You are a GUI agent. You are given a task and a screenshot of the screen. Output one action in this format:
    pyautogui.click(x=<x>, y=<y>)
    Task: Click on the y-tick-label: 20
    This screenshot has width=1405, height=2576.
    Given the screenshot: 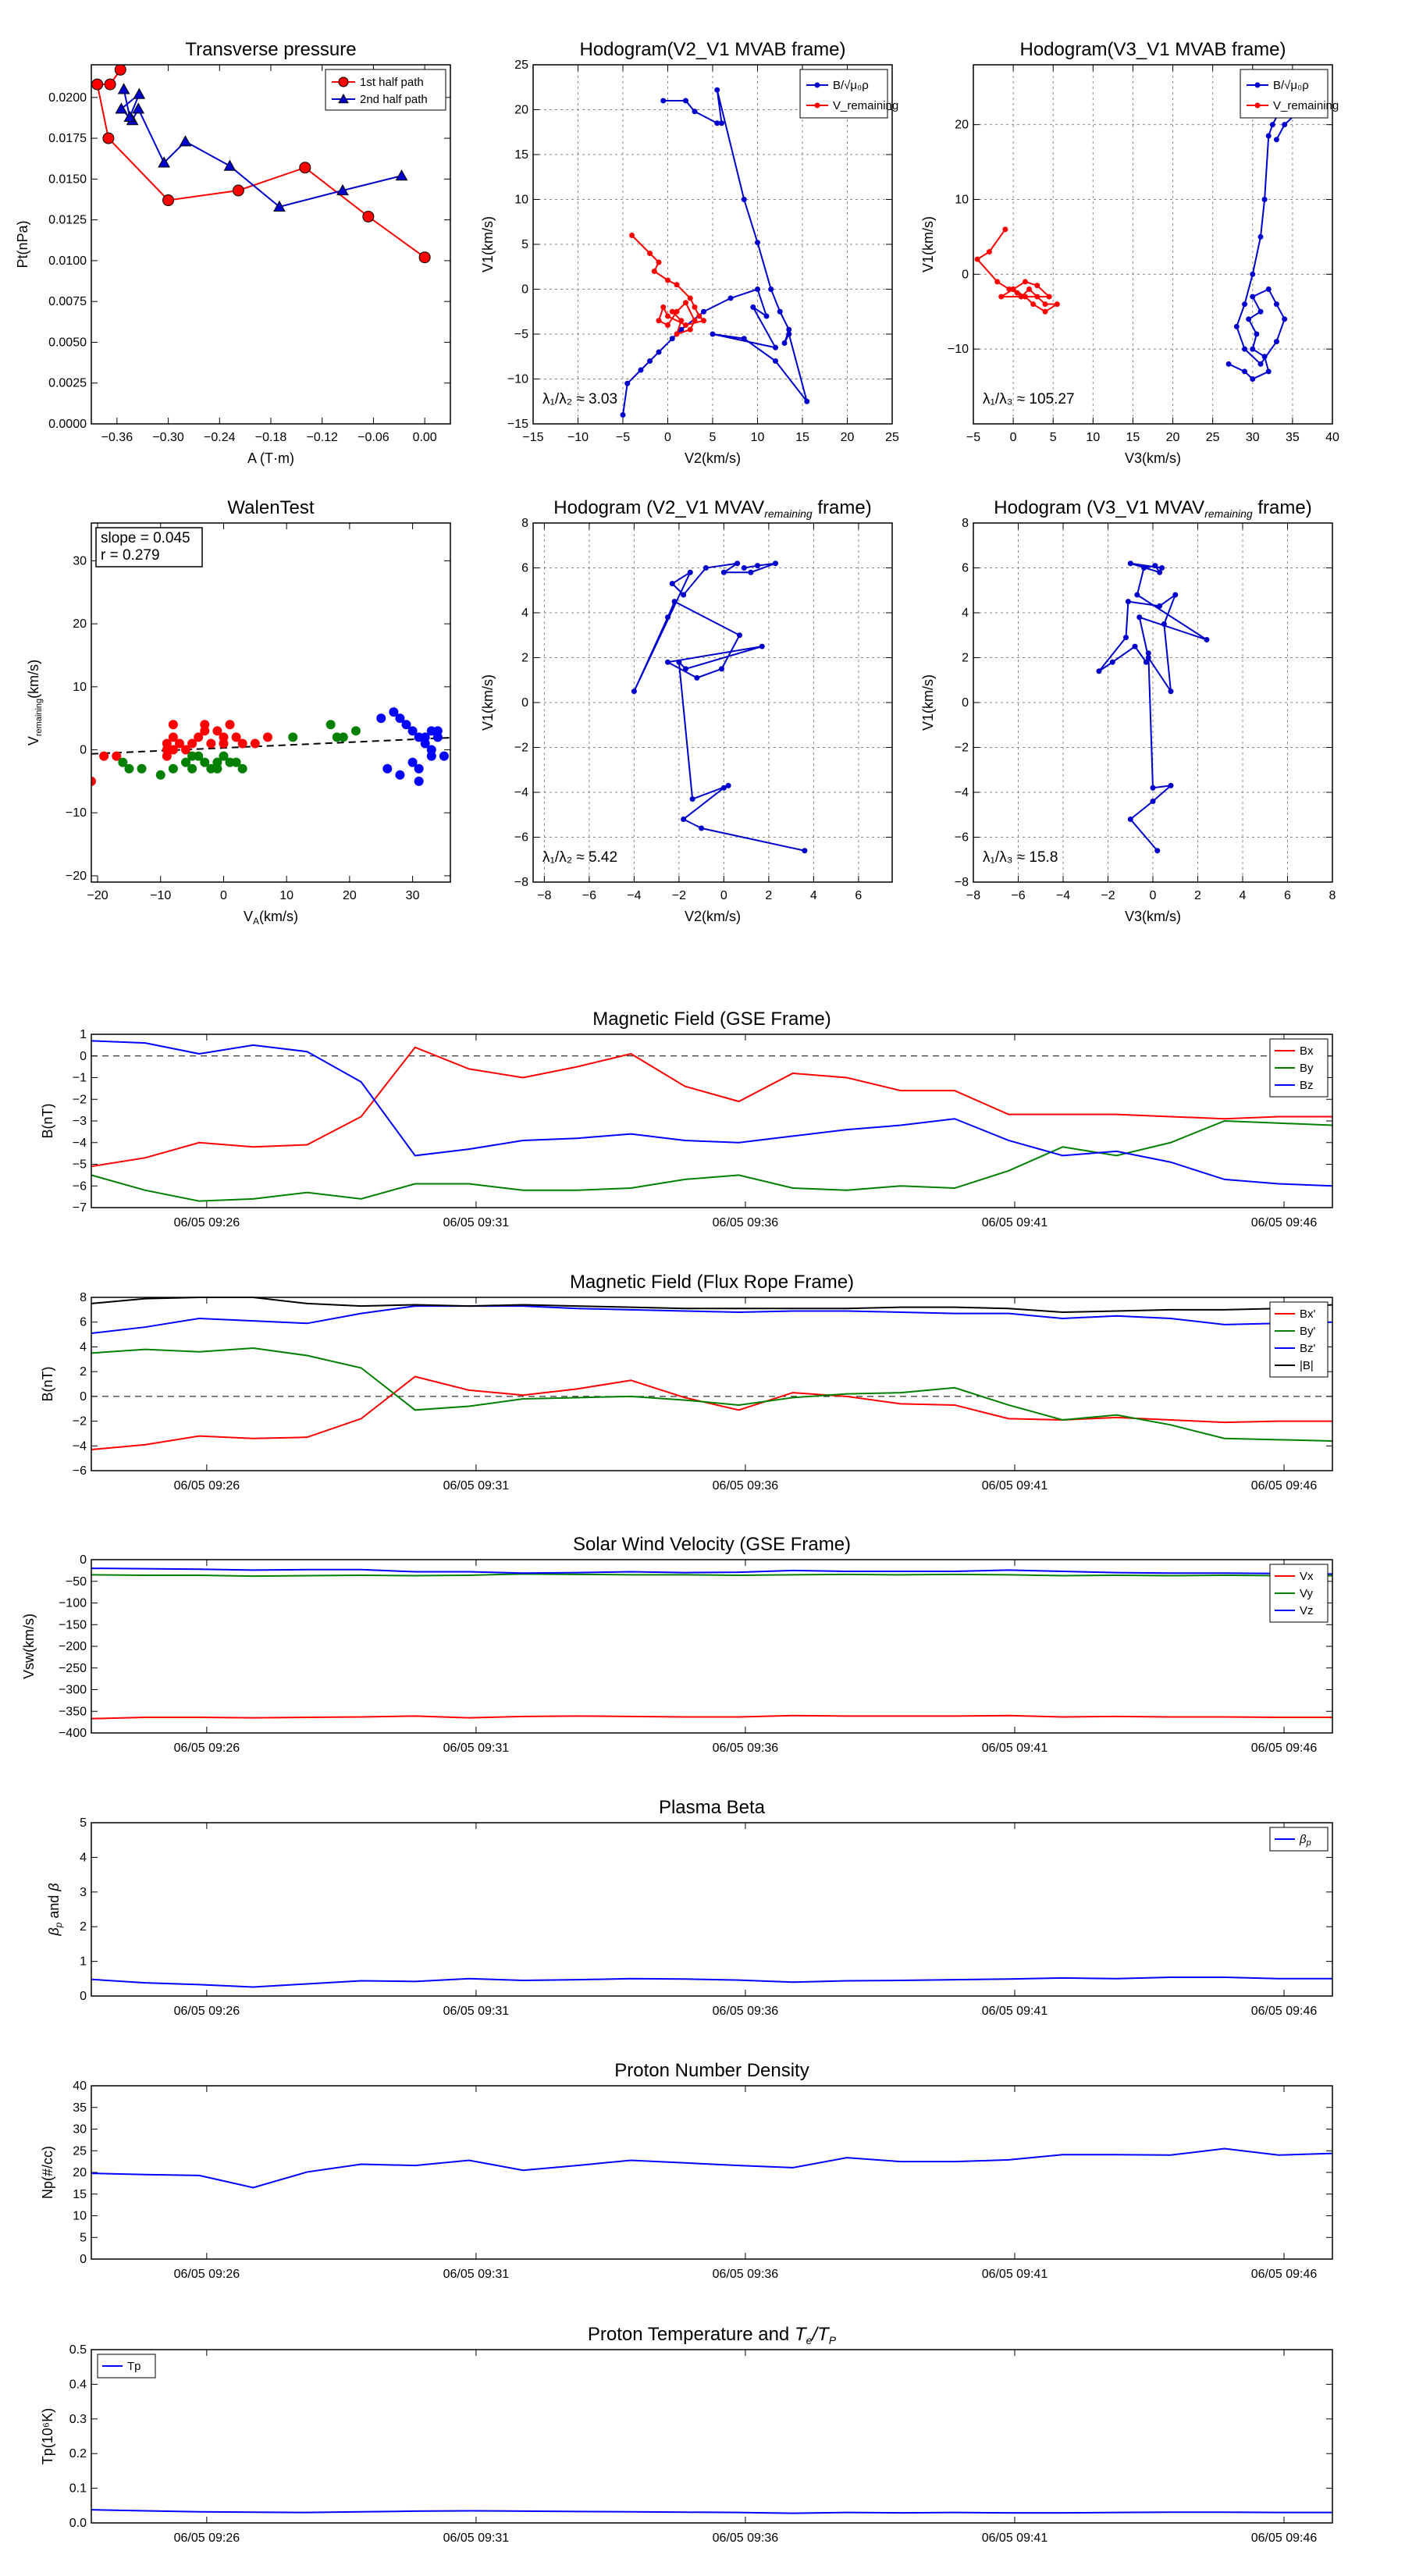 What is the action you would take?
    pyautogui.click(x=962, y=125)
    